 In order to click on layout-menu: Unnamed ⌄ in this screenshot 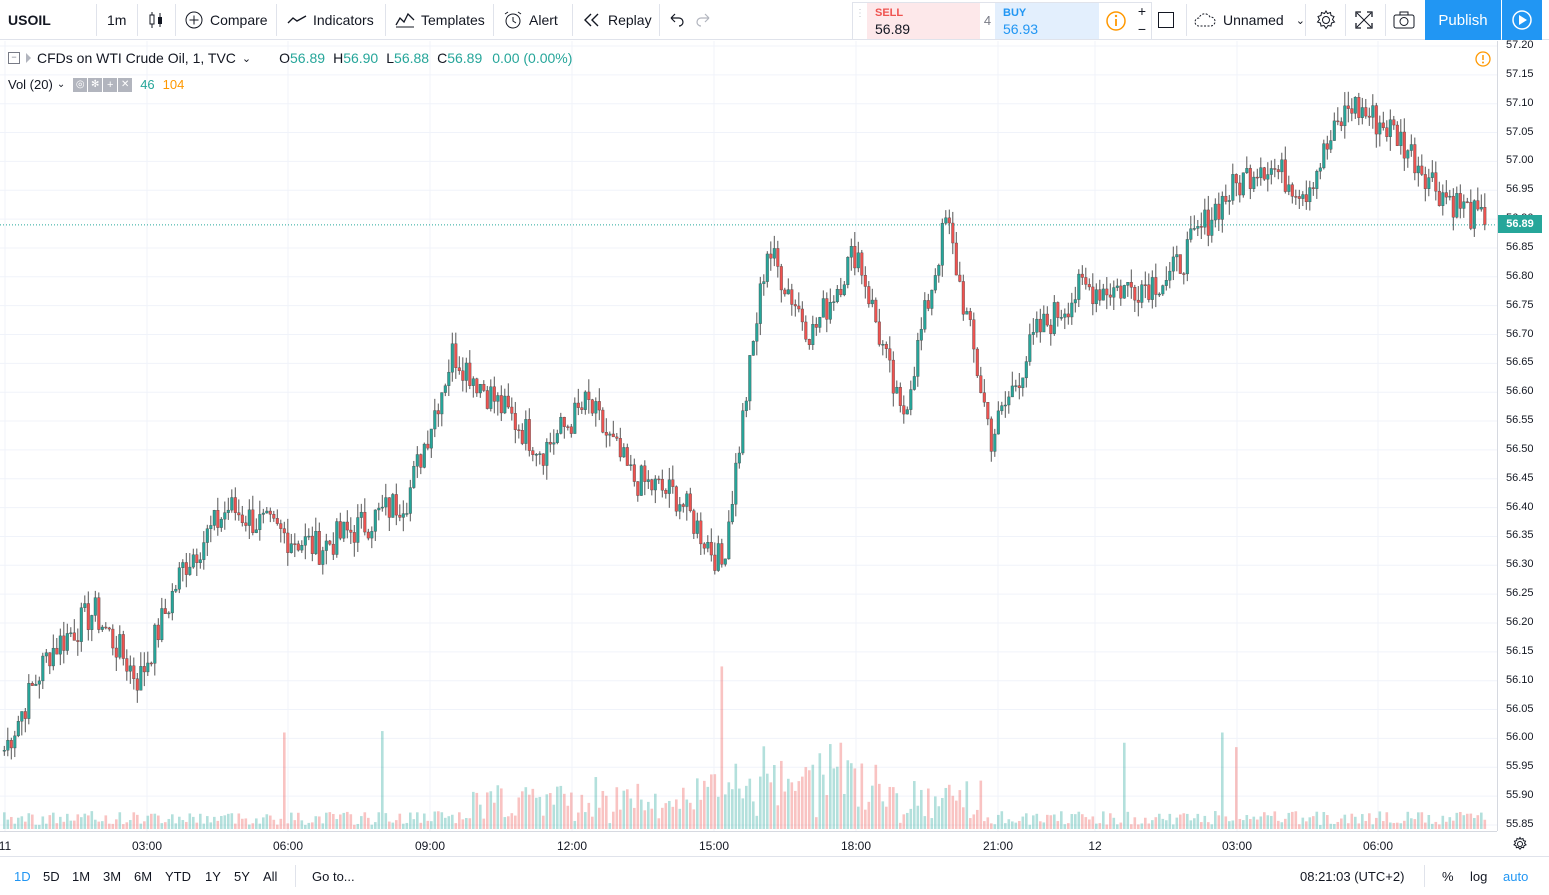, I will do `click(1249, 20)`.